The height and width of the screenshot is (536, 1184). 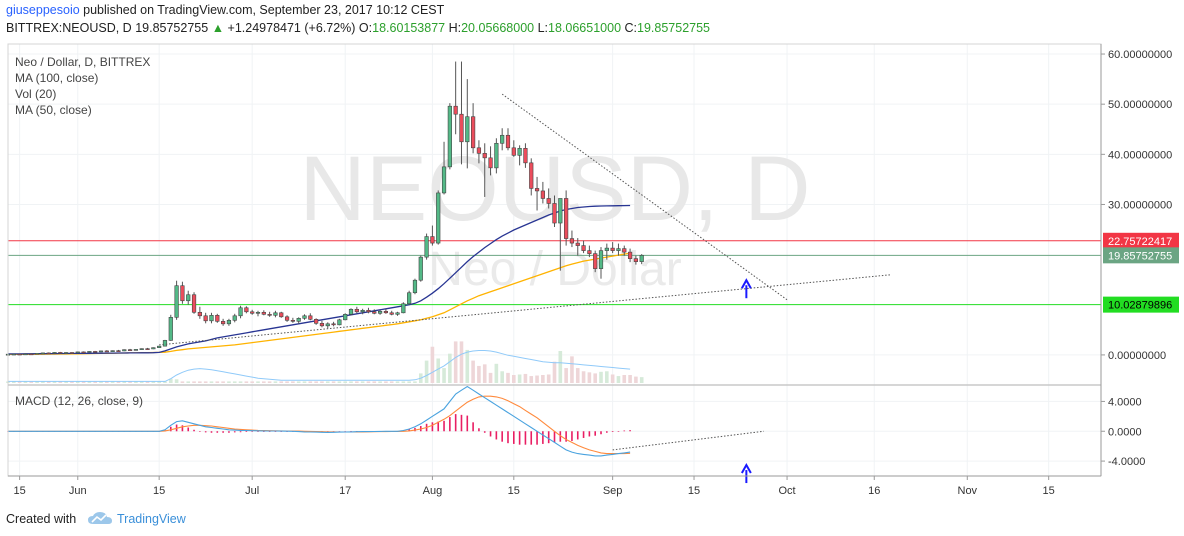 What do you see at coordinates (319, 429) in the screenshot?
I see `macd-histogram` at bounding box center [319, 429].